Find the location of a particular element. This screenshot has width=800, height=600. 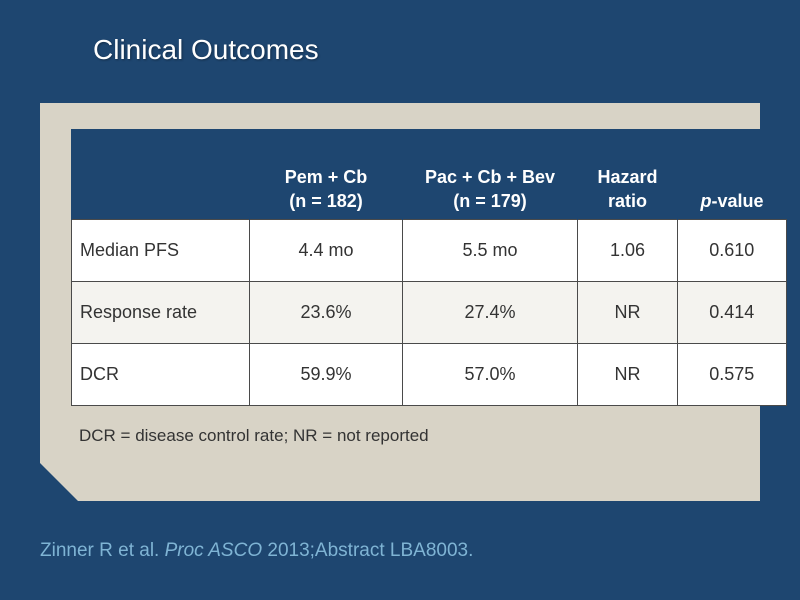

header-p-value: p-value is located at coordinates (731, 174).